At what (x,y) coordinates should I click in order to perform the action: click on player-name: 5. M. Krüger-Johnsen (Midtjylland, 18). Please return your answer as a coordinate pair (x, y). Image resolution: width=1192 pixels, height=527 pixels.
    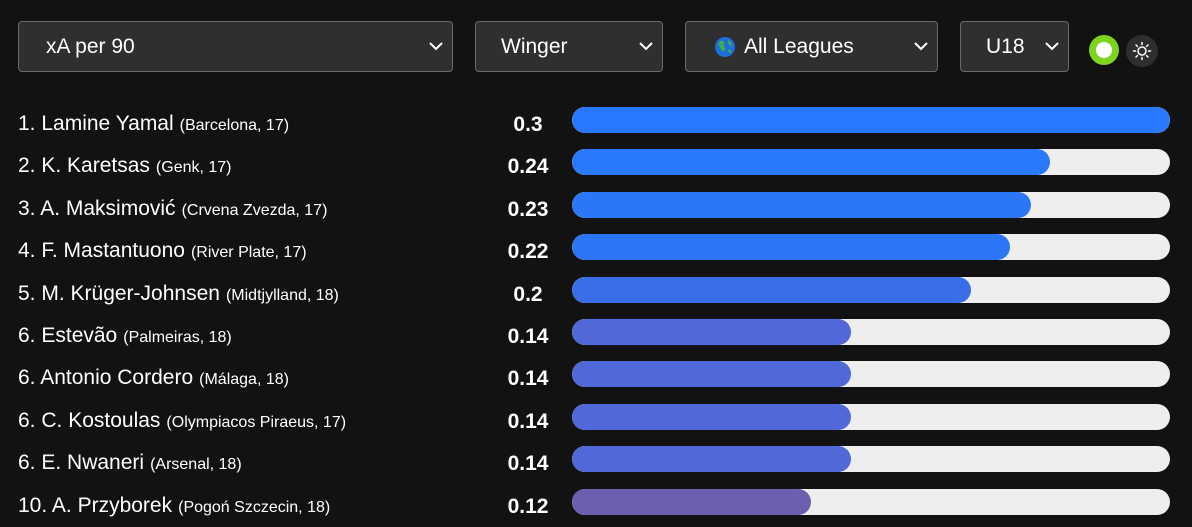
    Looking at the image, I should click on (178, 294).